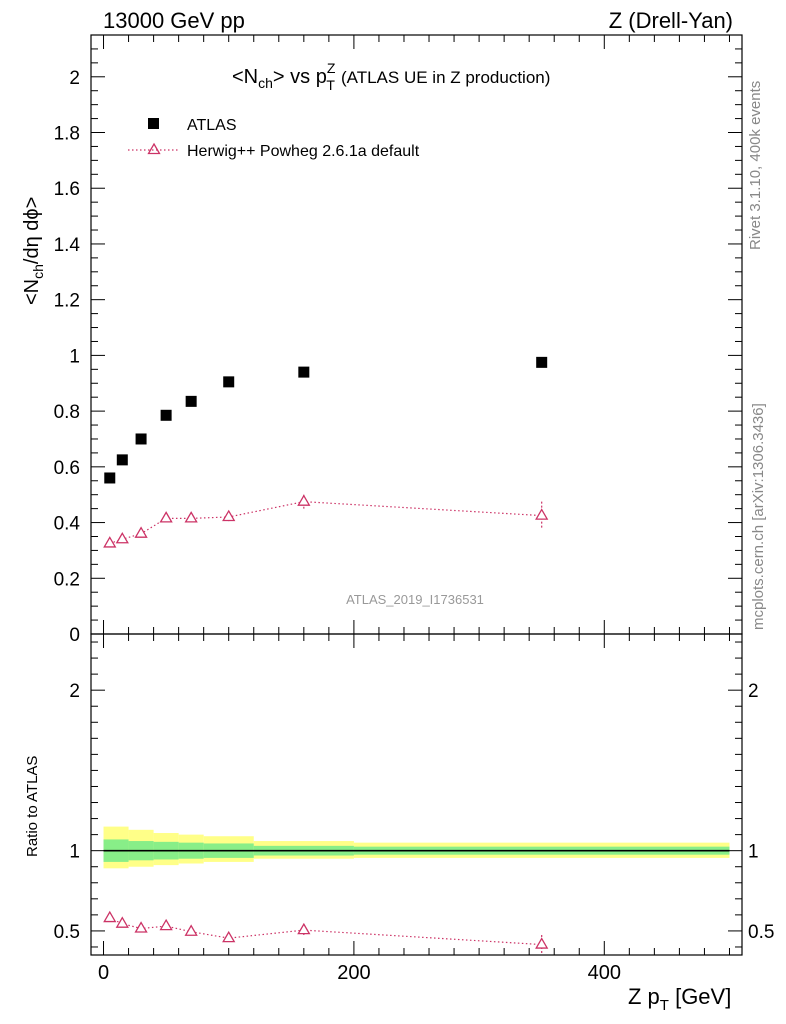 The height and width of the screenshot is (1024, 786). I want to click on xtick-label: 200, so click(353, 973).